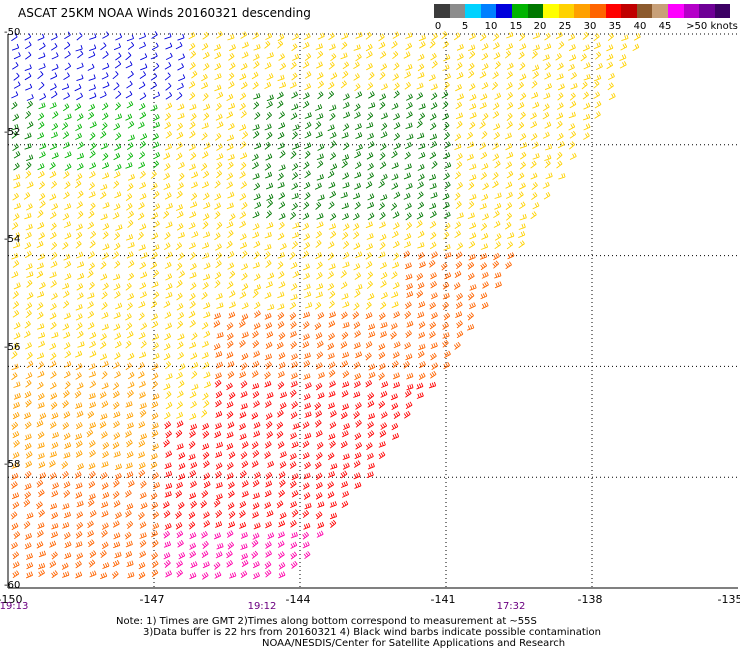 The width and height of the screenshot is (740, 650). Describe the element at coordinates (152, 599) in the screenshot. I see `lon-label: -147` at that location.